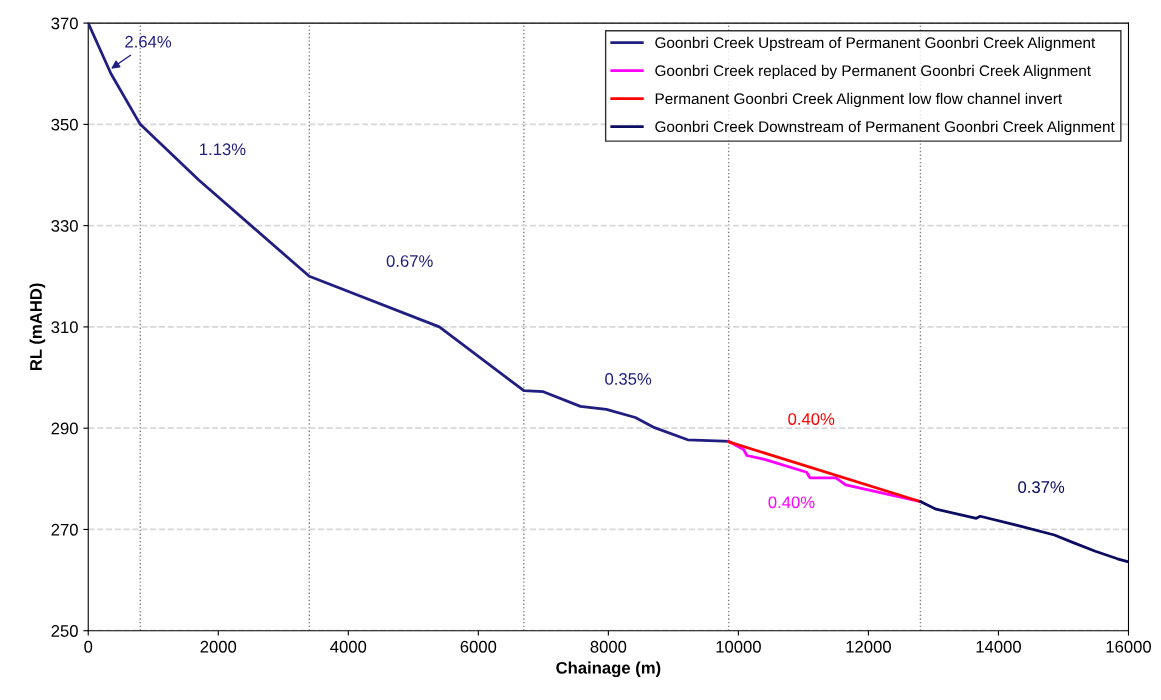 This screenshot has width=1161, height=700. I want to click on y-tick-label: 310, so click(64, 327).